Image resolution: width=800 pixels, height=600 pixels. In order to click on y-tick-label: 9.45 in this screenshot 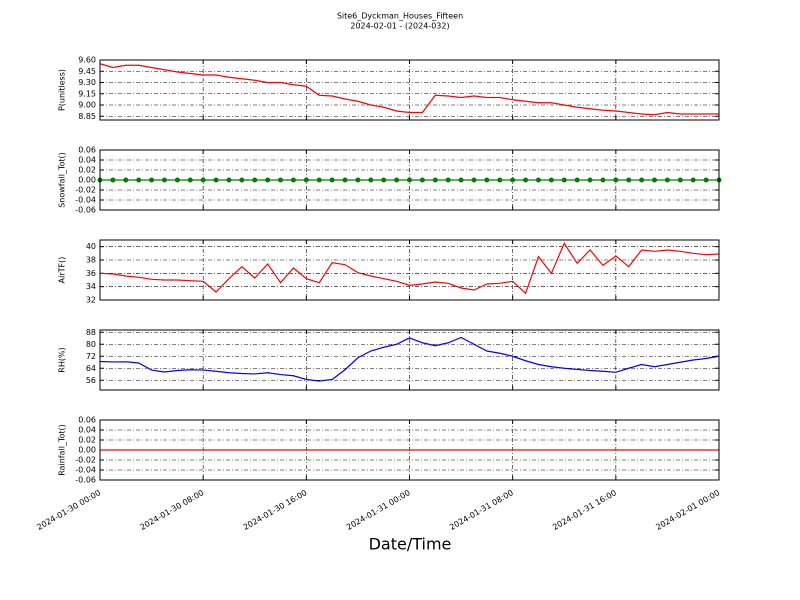, I will do `click(87, 71)`.